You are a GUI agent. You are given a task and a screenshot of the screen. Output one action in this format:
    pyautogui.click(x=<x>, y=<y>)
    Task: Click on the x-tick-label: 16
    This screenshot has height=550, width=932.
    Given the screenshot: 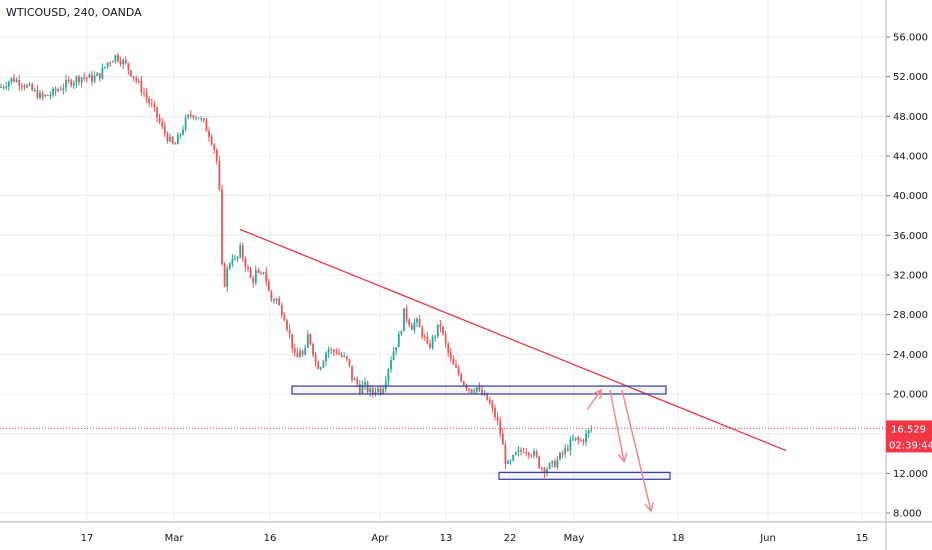 What is the action you would take?
    pyautogui.click(x=270, y=538)
    